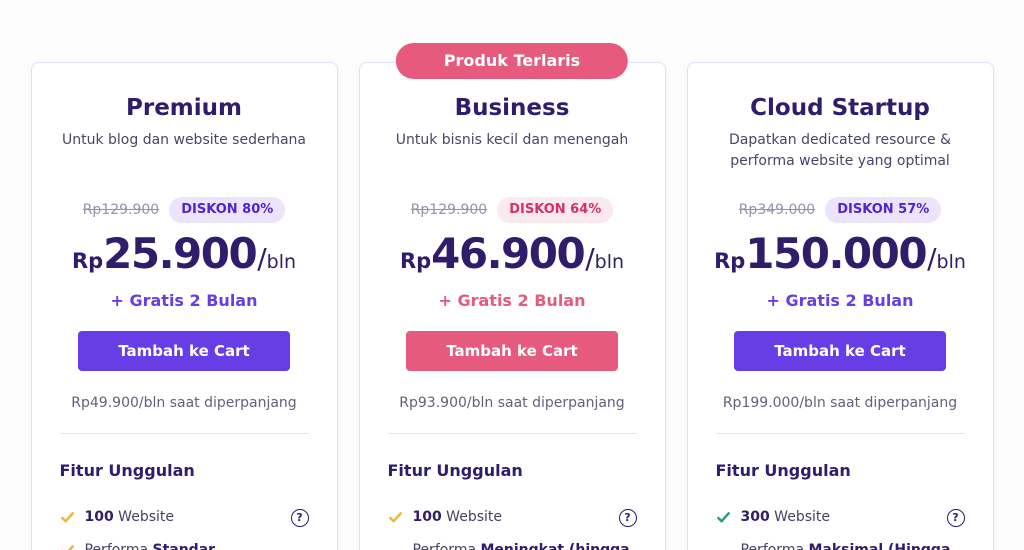 The width and height of the screenshot is (1024, 550). I want to click on renewal-price: Rp49.900/bln saat diperpanjang, so click(184, 403).